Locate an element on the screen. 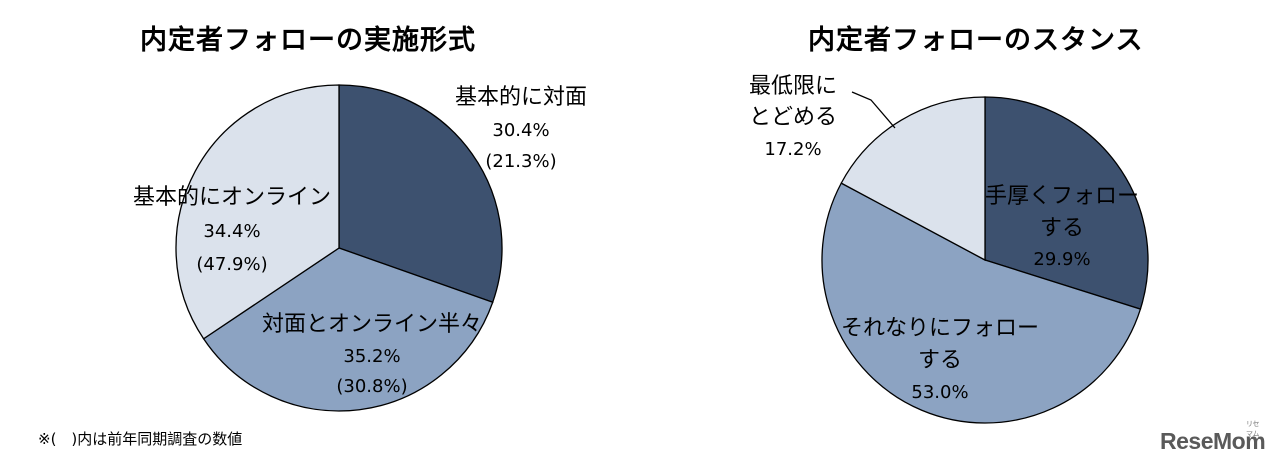 The width and height of the screenshot is (1280, 467). right-label-2-line-1: とどめる is located at coordinates (793, 117).